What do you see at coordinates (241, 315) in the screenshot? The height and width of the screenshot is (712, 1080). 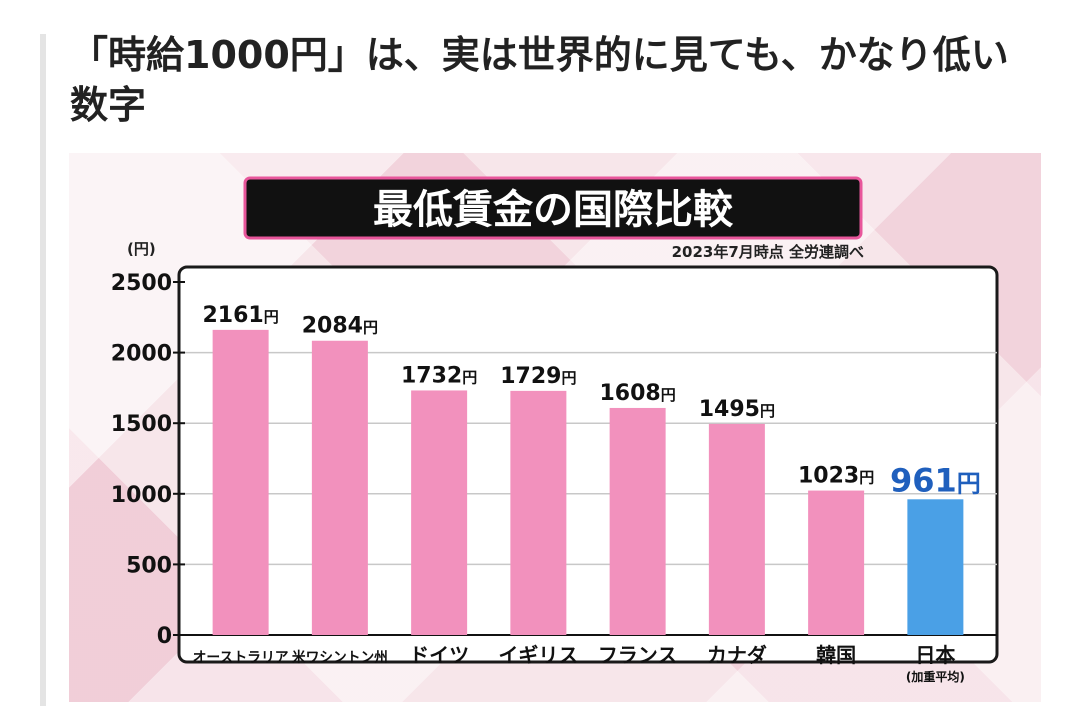 I see `data-label: 2161円` at bounding box center [241, 315].